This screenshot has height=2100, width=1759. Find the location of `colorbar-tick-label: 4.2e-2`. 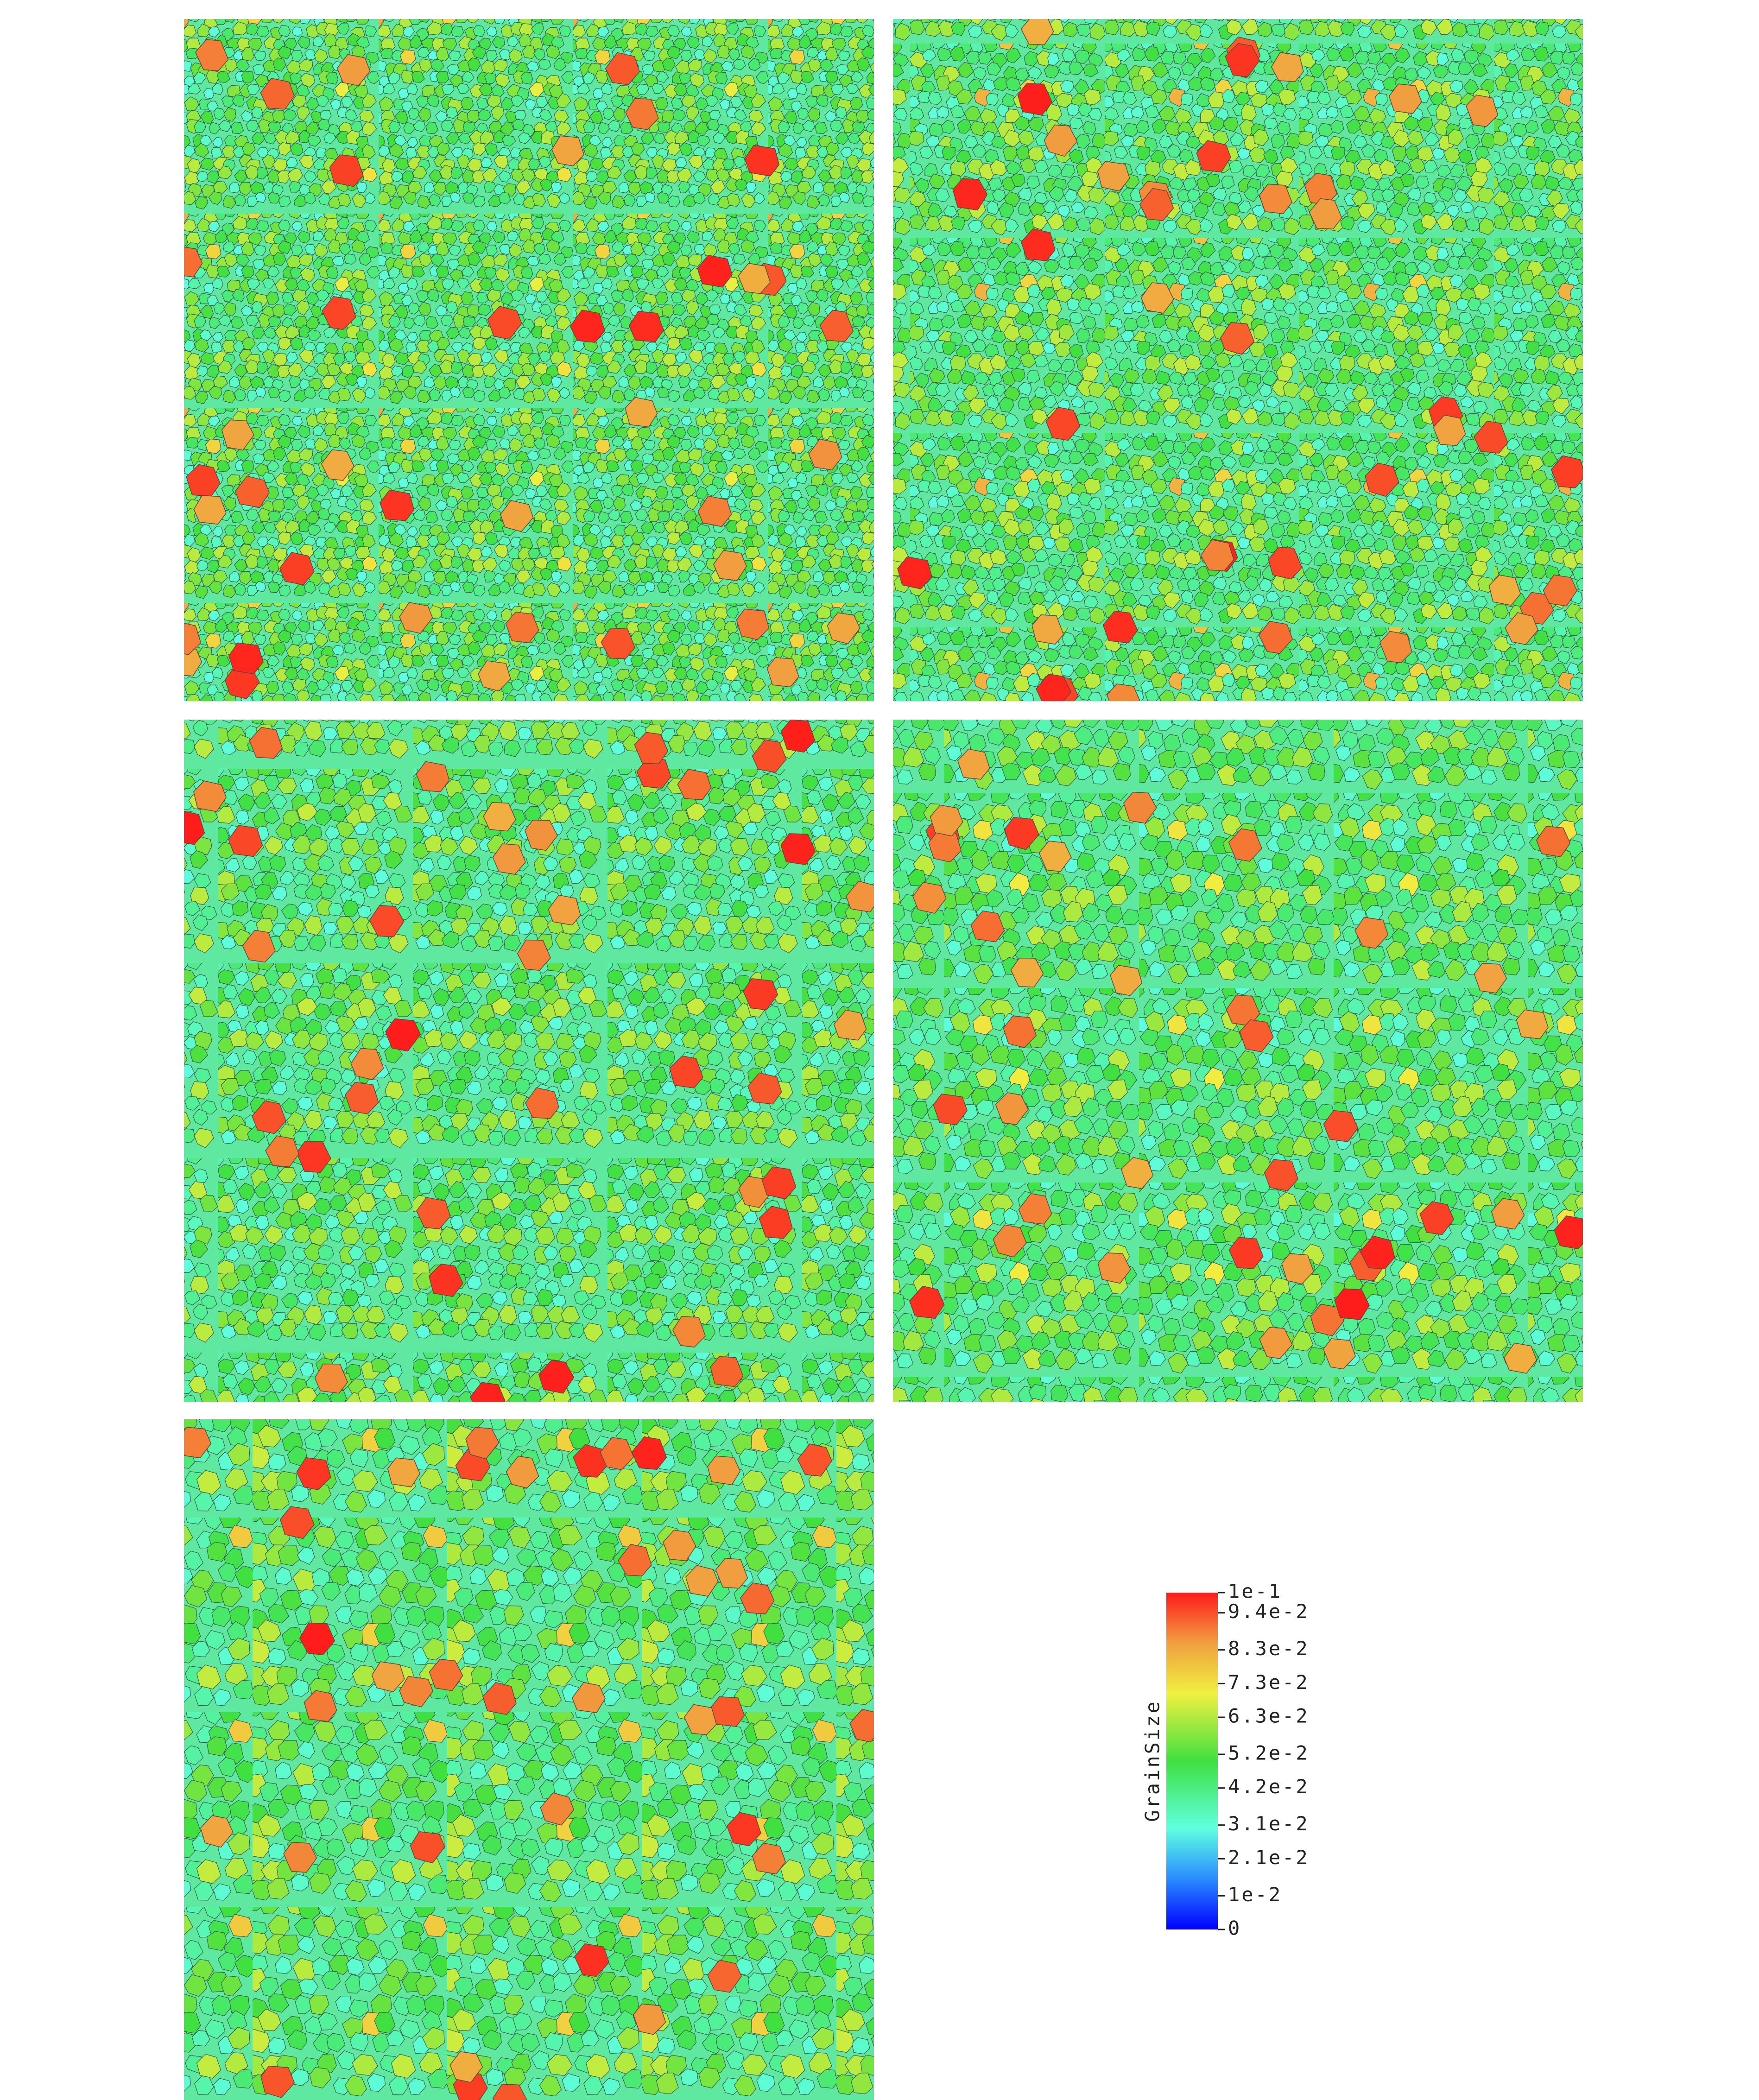

colorbar-tick-label: 4.2e-2 is located at coordinates (1269, 1786).